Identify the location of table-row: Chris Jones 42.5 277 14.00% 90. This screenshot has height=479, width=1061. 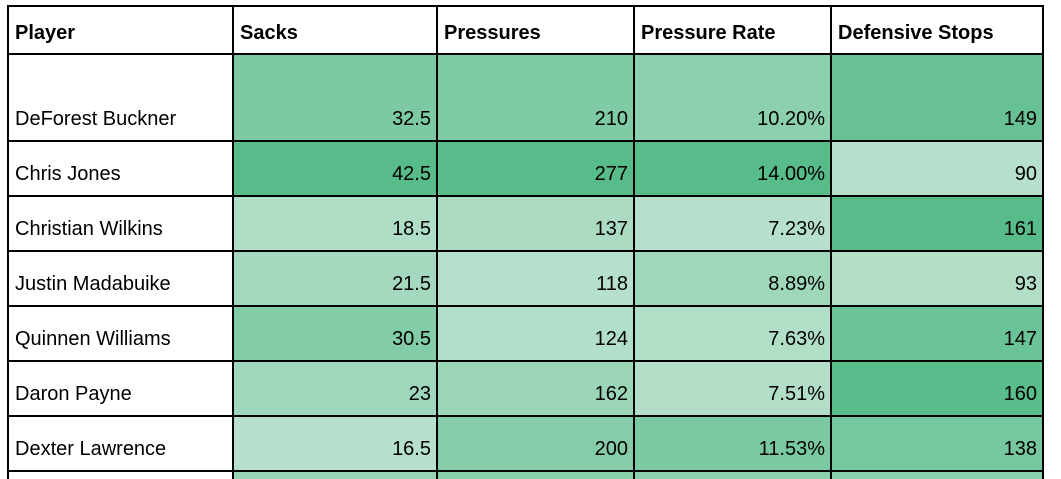
(525, 168).